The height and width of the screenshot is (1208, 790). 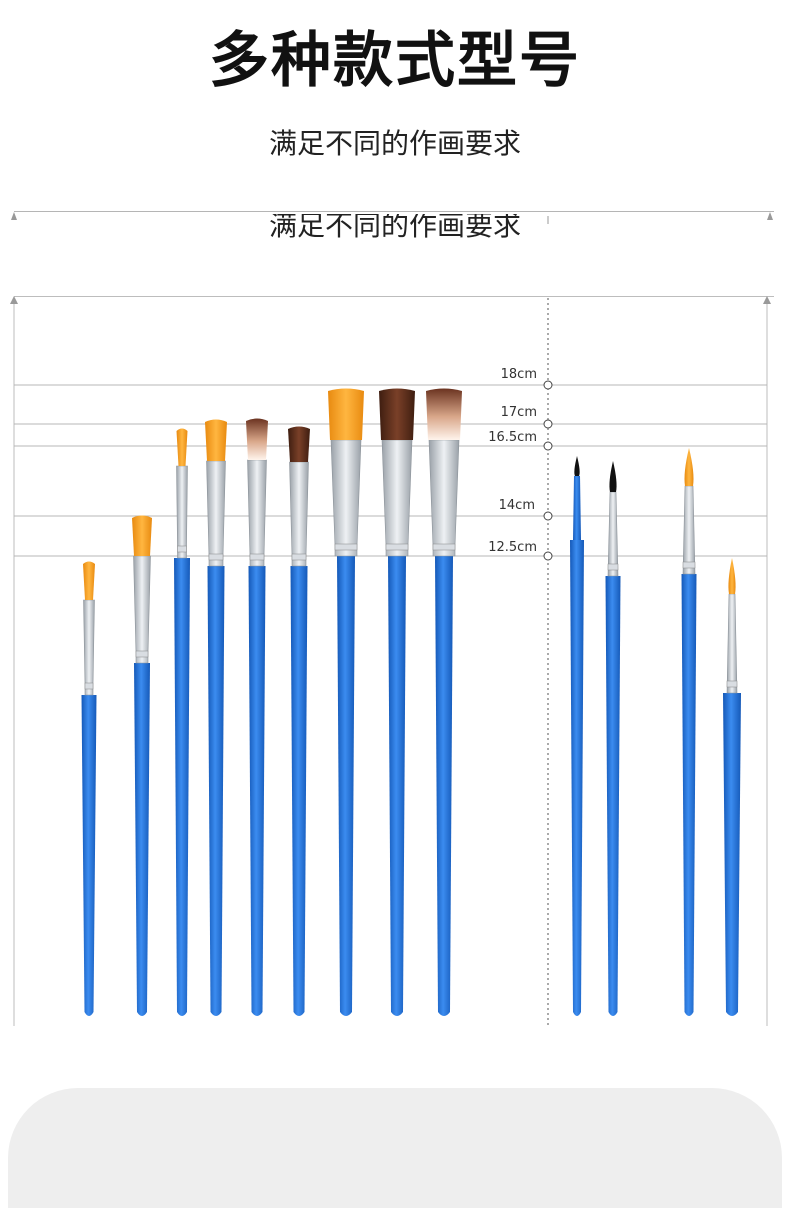 What do you see at coordinates (512, 437) in the screenshot?
I see `measurement-label: 16.5cm` at bounding box center [512, 437].